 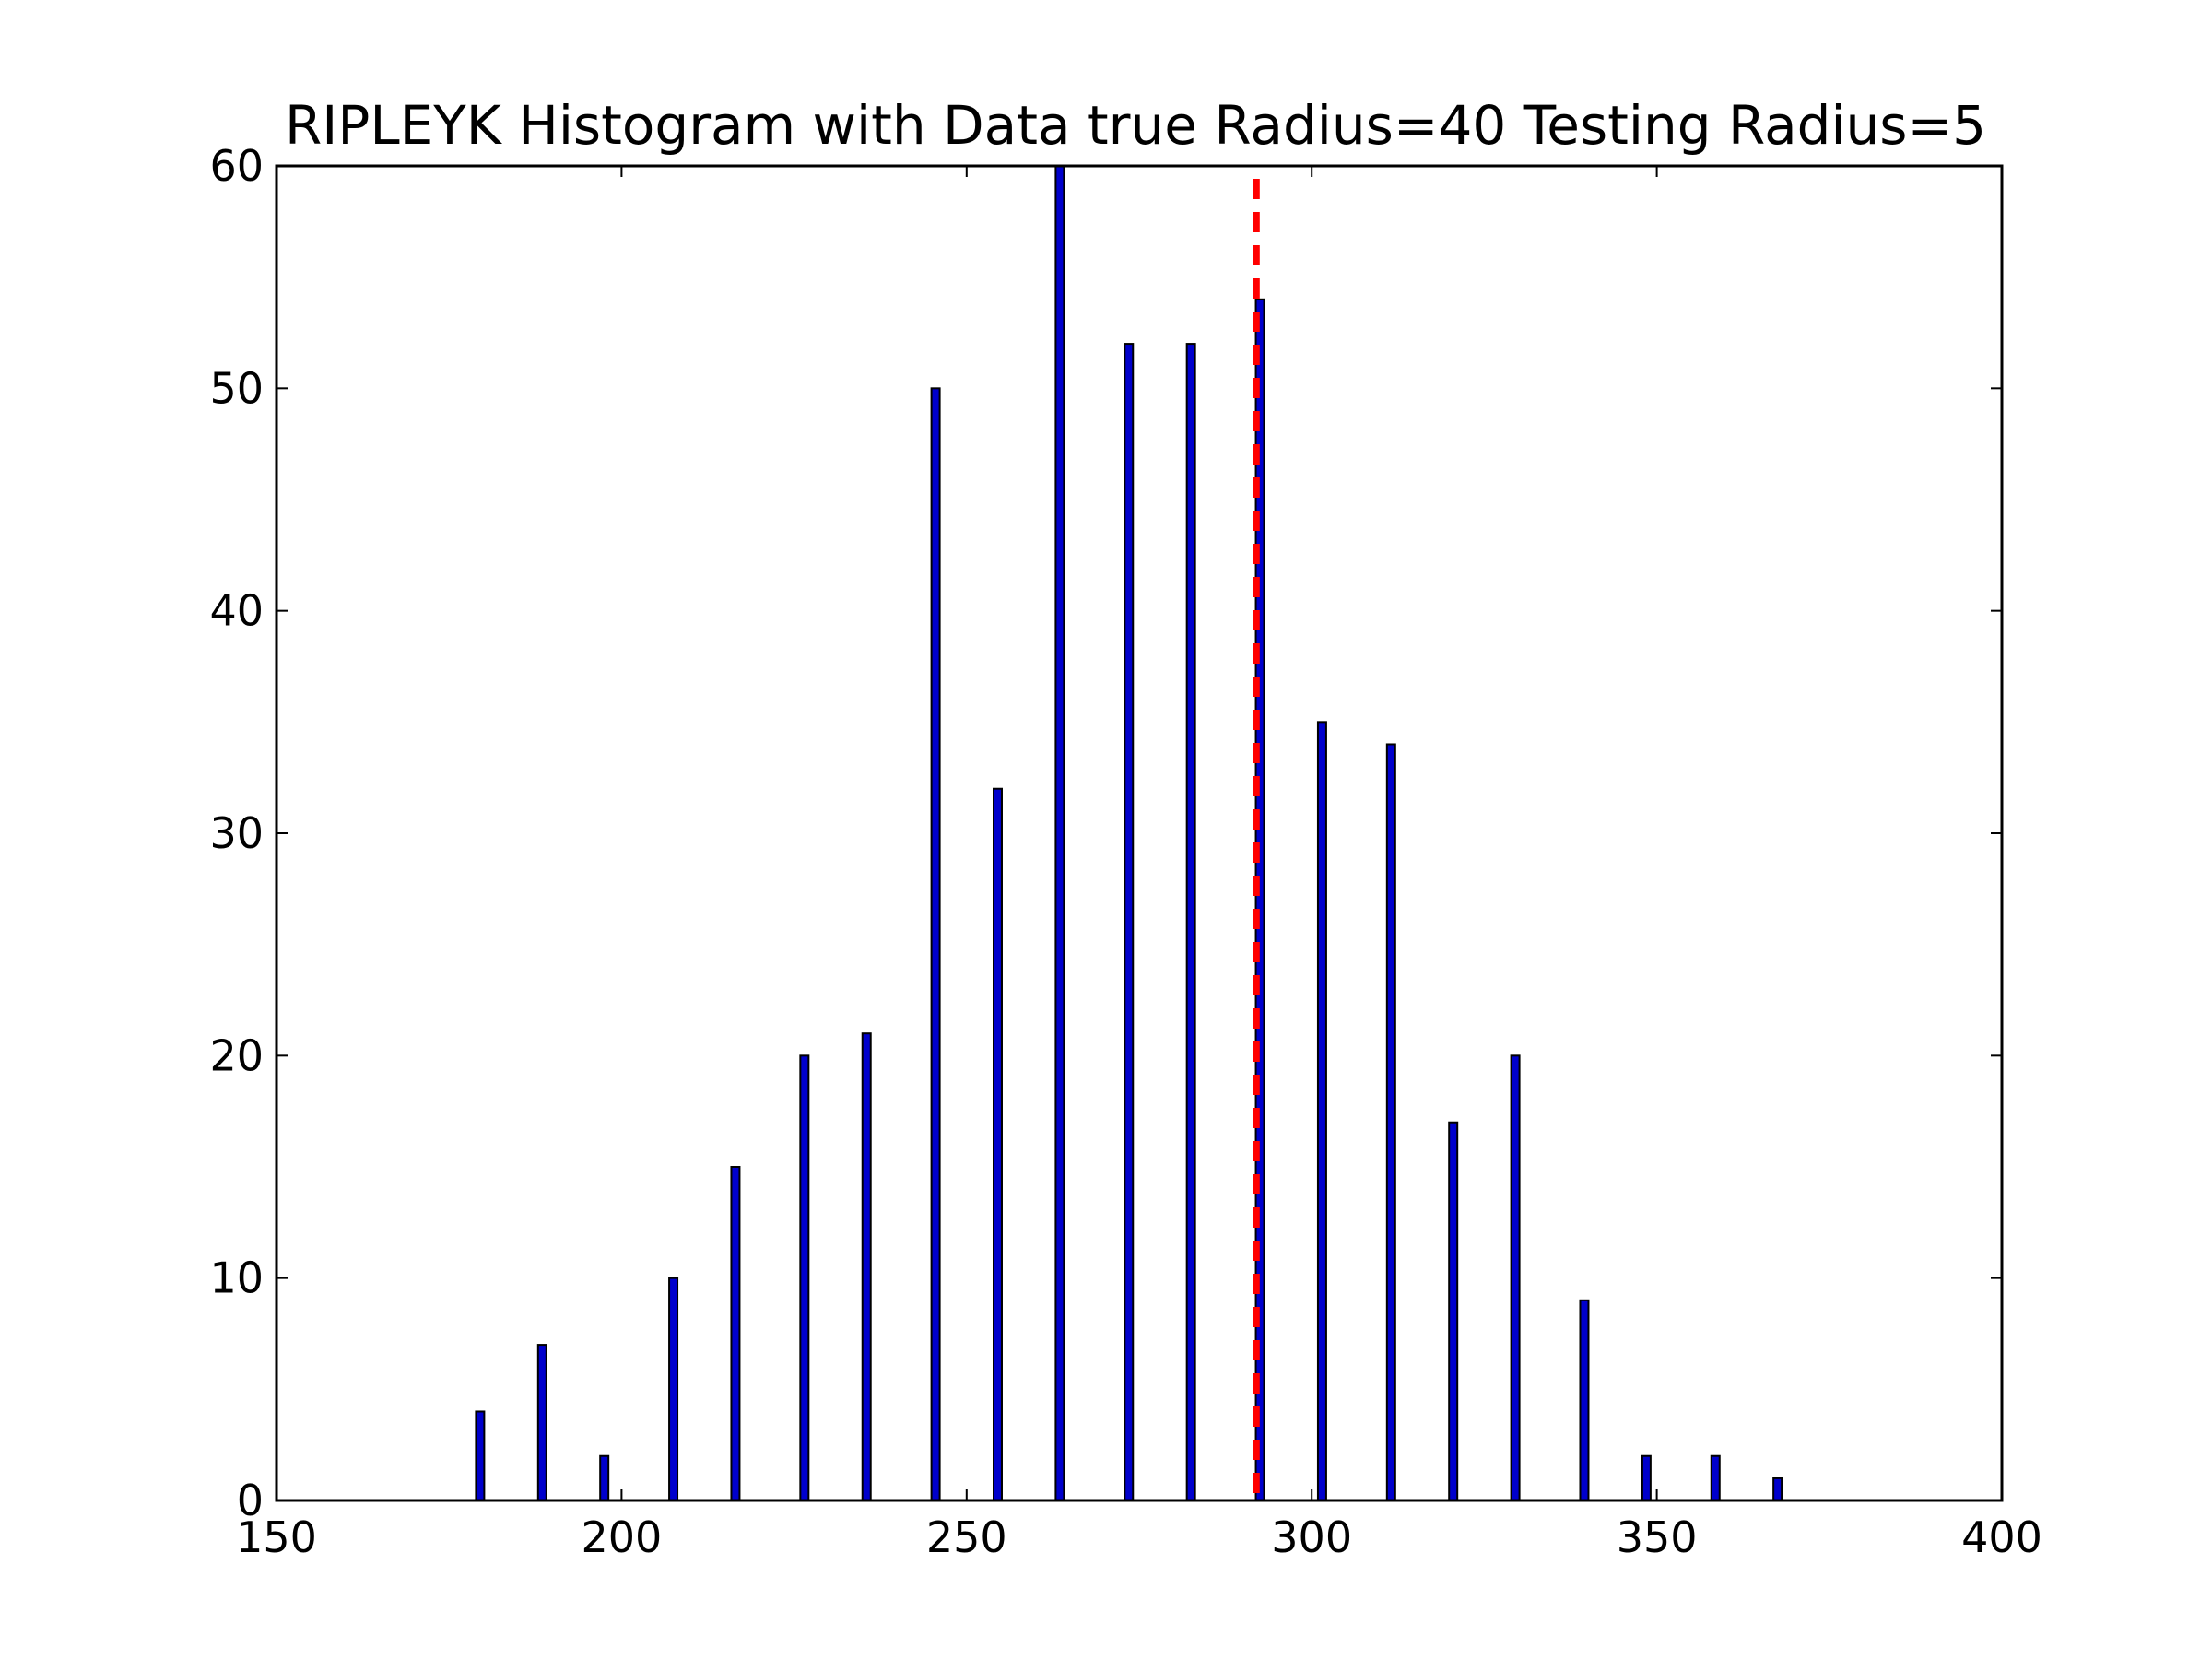 What do you see at coordinates (1657, 1537) in the screenshot?
I see `x-tick-label: 350` at bounding box center [1657, 1537].